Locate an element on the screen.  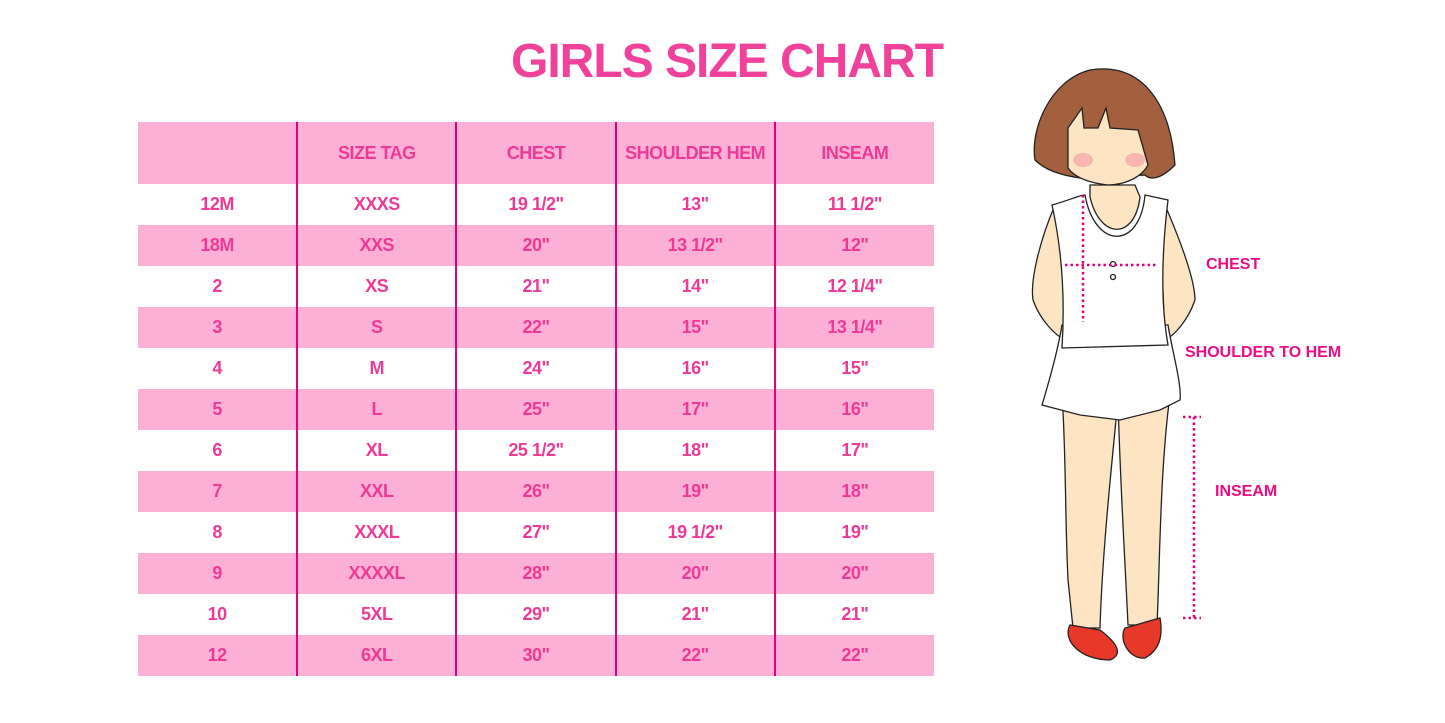
cell-chest: 29" is located at coordinates (535, 614).